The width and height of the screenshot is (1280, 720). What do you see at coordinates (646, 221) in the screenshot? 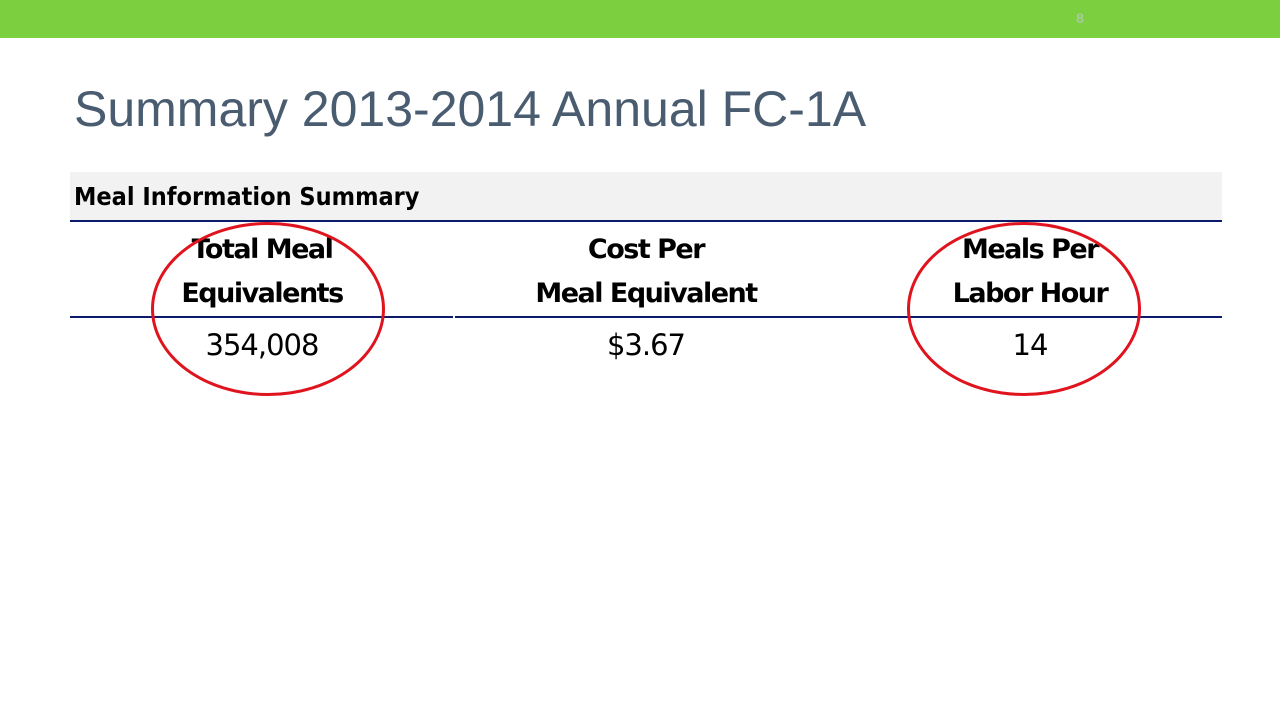
I see `table-top-rule` at bounding box center [646, 221].